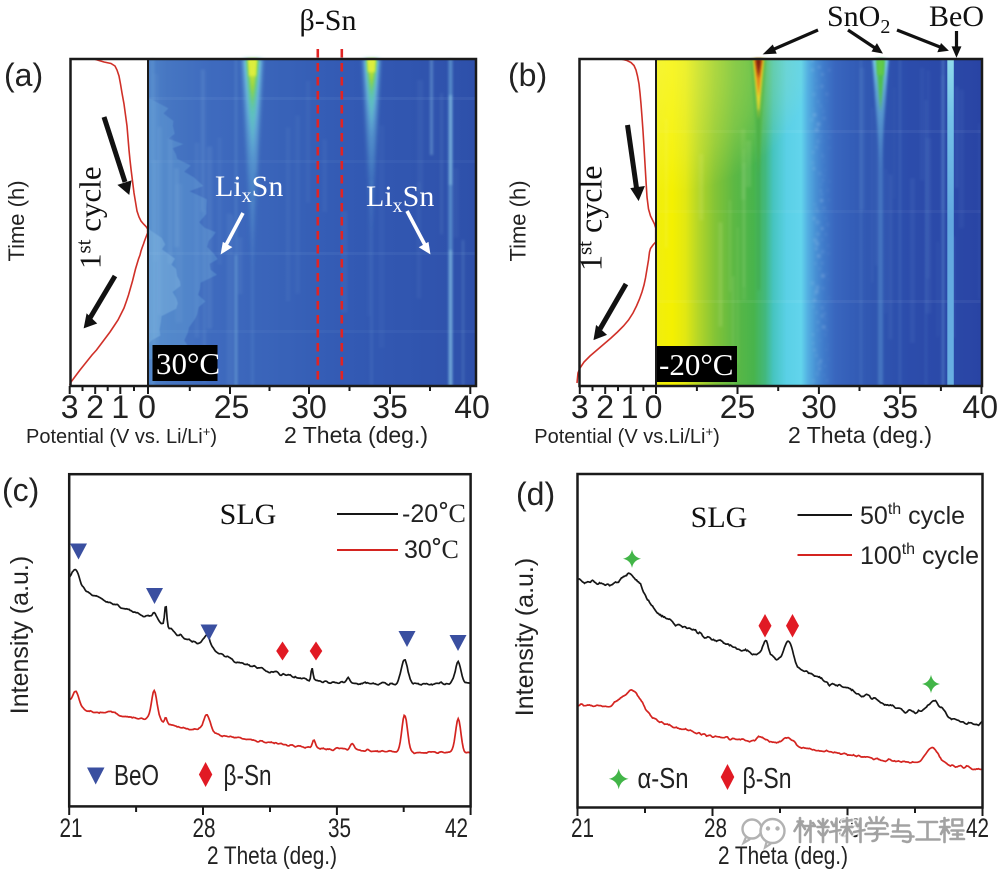 The width and height of the screenshot is (1000, 876). What do you see at coordinates (23, 75) in the screenshot?
I see `svg-text: (a)` at bounding box center [23, 75].